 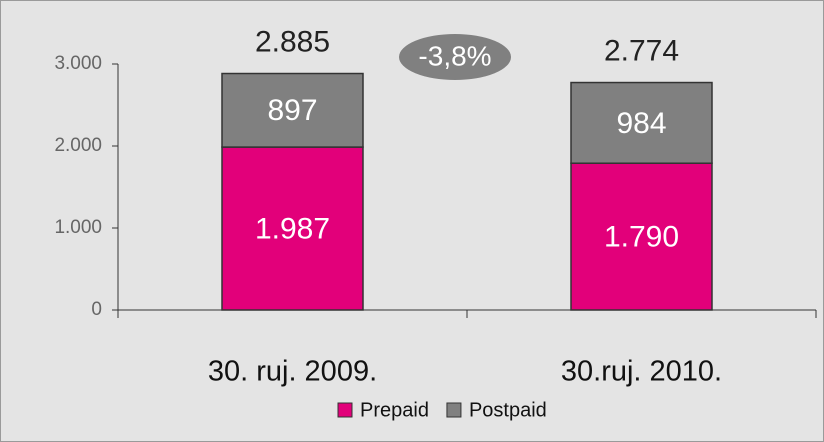 I want to click on total-label: 2.774, so click(x=641, y=50).